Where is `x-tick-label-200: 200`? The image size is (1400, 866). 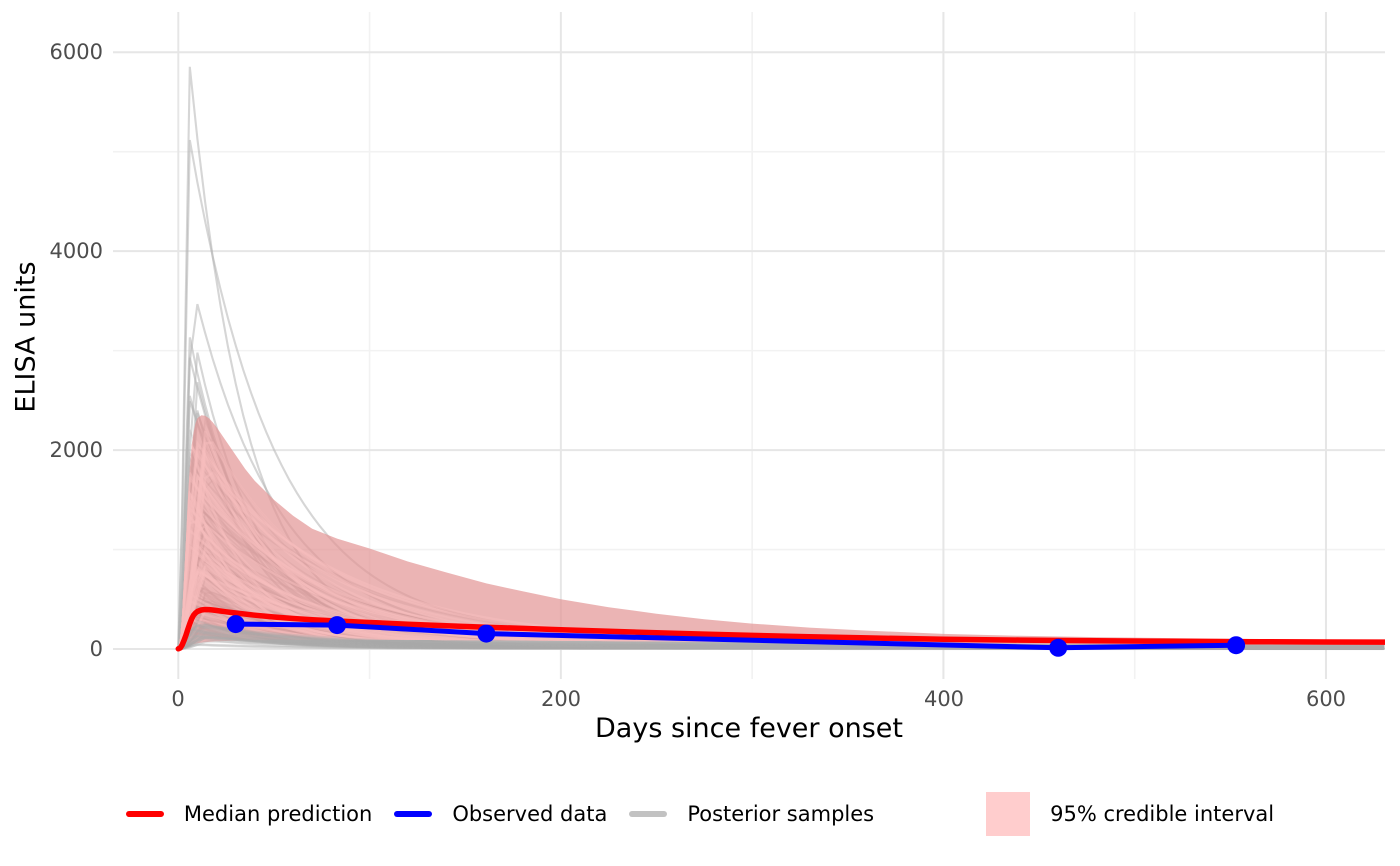 x-tick-label-200: 200 is located at coordinates (561, 699).